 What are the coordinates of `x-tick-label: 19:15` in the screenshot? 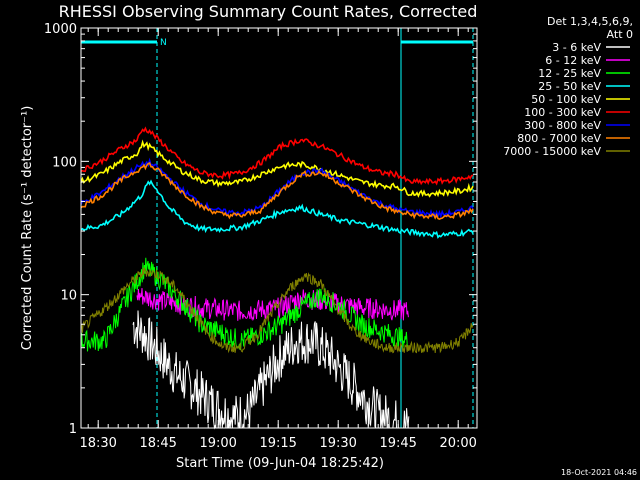 It's located at (277, 443).